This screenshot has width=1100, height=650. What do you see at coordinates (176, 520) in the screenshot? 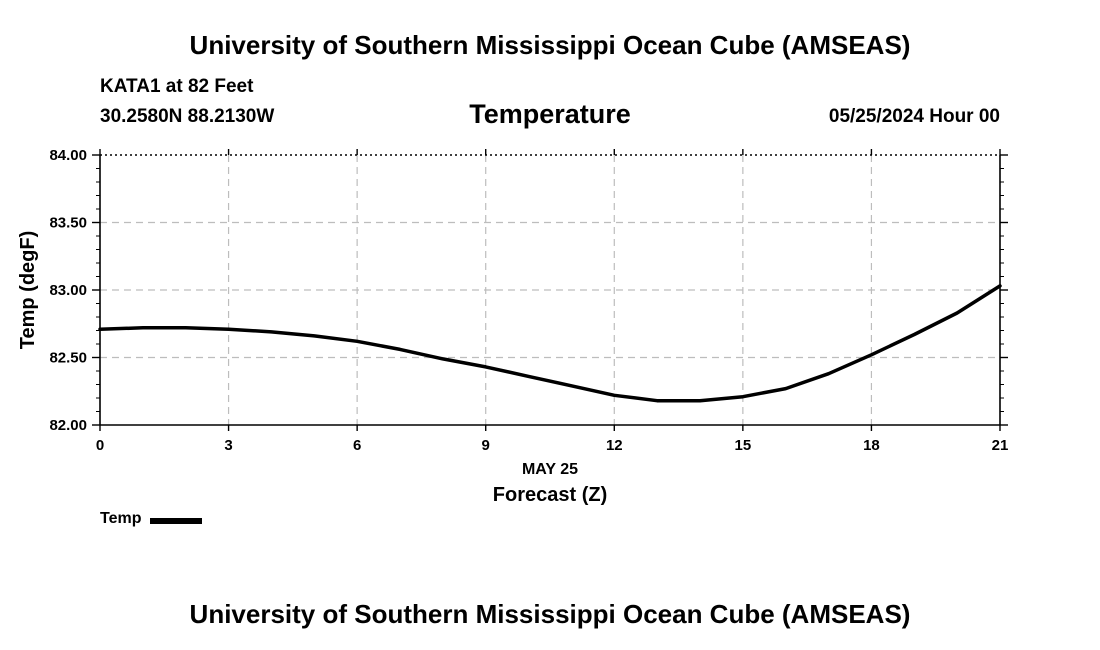
I see `legend-swatch` at bounding box center [176, 520].